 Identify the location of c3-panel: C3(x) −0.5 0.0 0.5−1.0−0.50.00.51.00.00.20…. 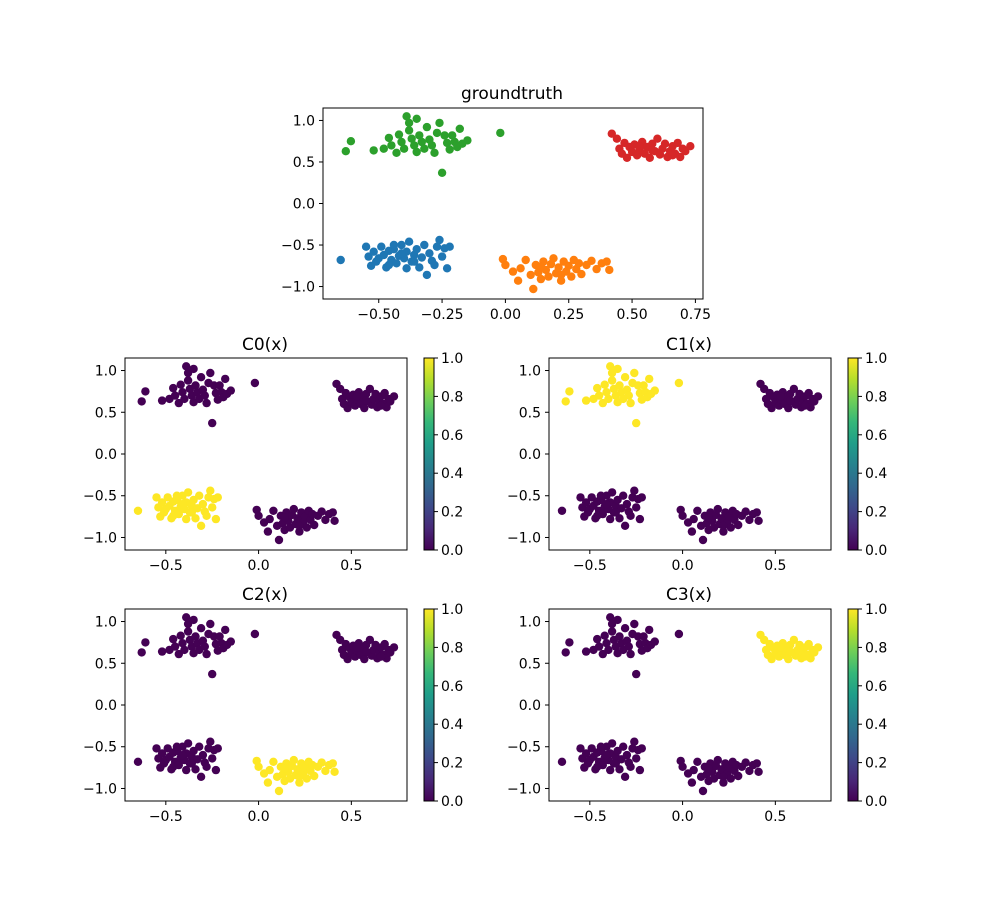
(697, 705).